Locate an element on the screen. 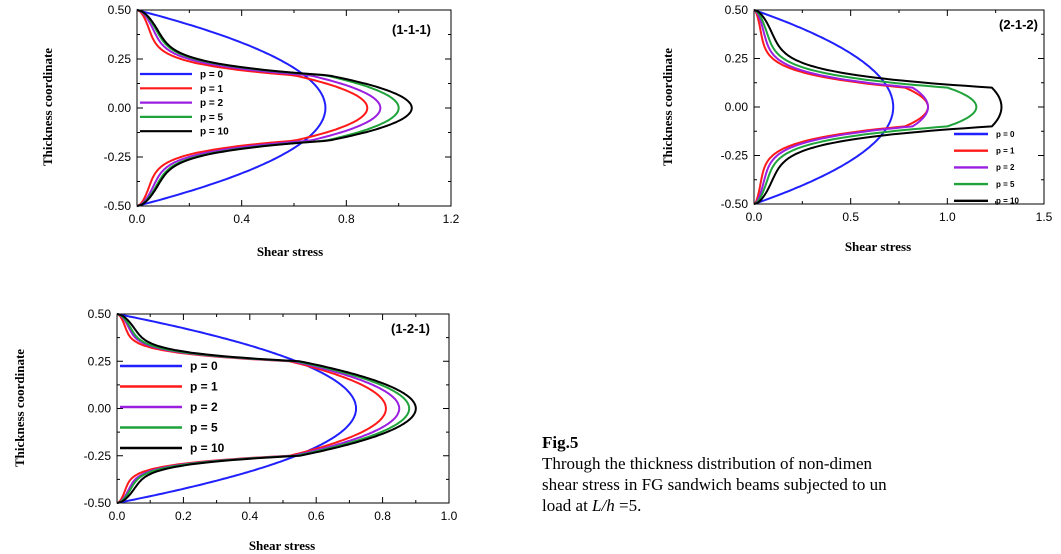 The width and height of the screenshot is (1061, 554). x-tick-label: 0.6 is located at coordinates (316, 516).